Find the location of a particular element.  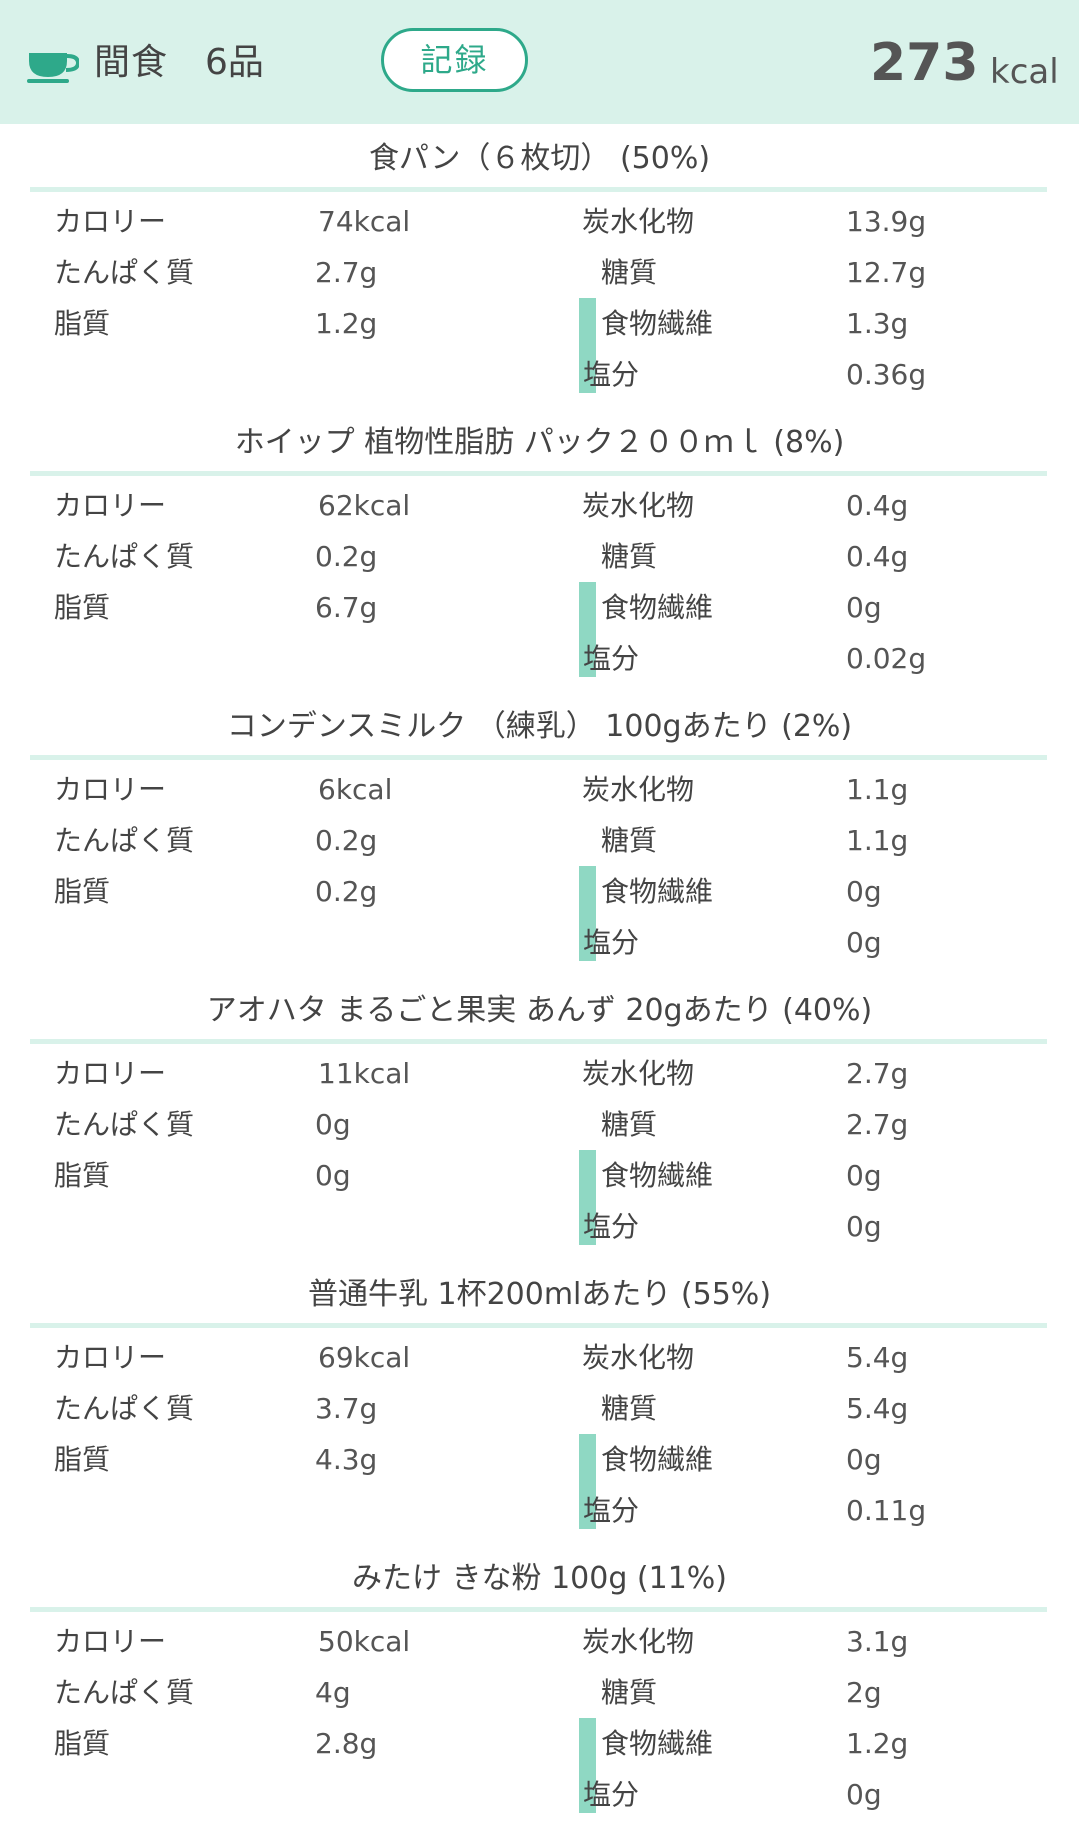

sugar-value: 0.4g is located at coordinates (877, 556).